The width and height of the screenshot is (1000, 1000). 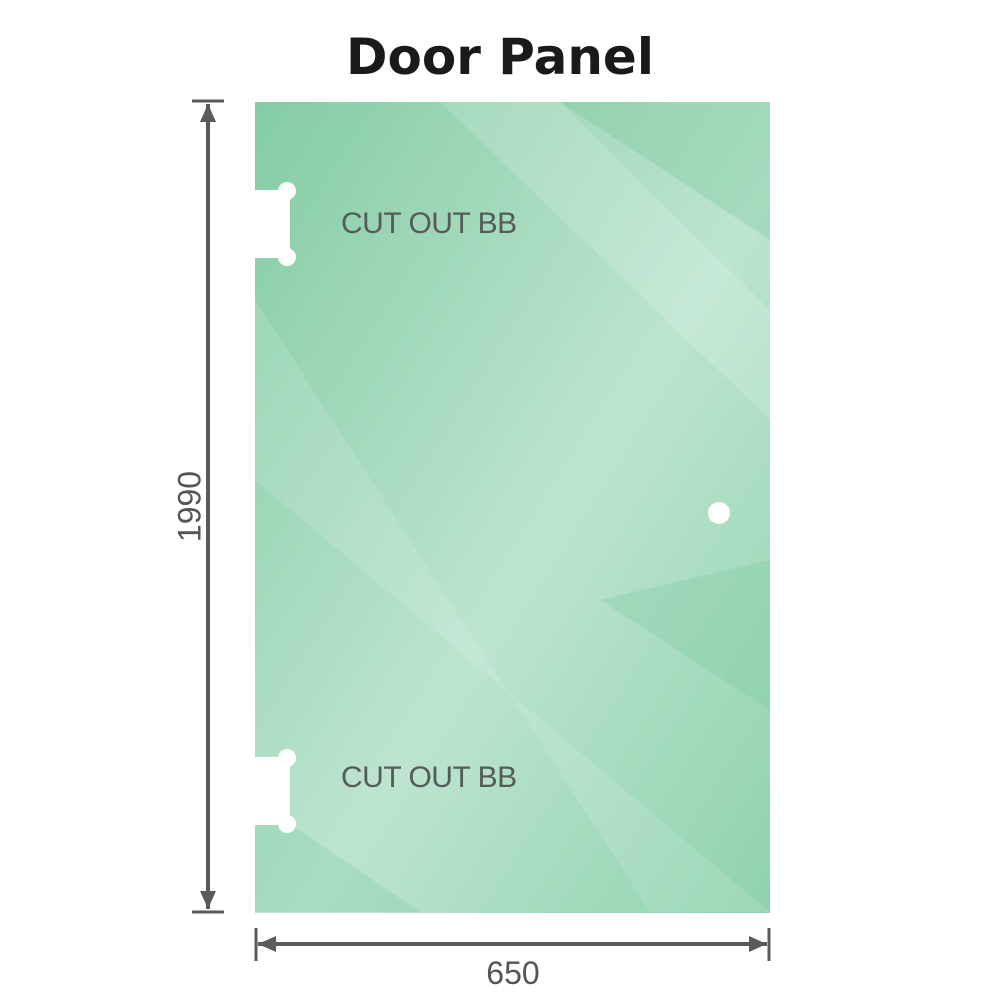 I want to click on cutout-bottom-label: CUT OUT BB, so click(x=429, y=777).